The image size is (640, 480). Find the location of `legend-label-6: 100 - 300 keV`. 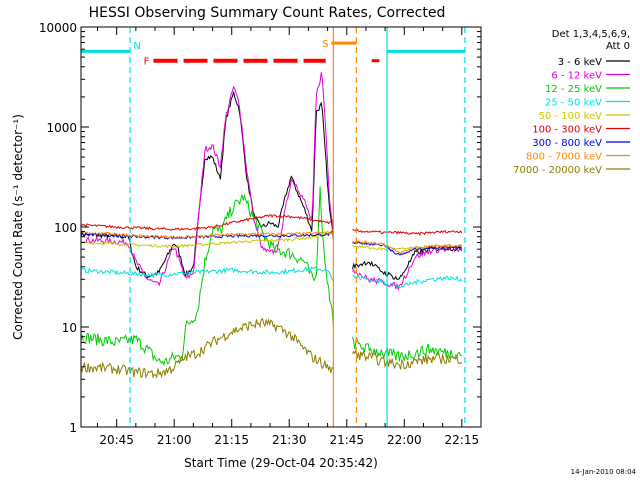

legend-label-6: 100 - 300 keV is located at coordinates (567, 130).